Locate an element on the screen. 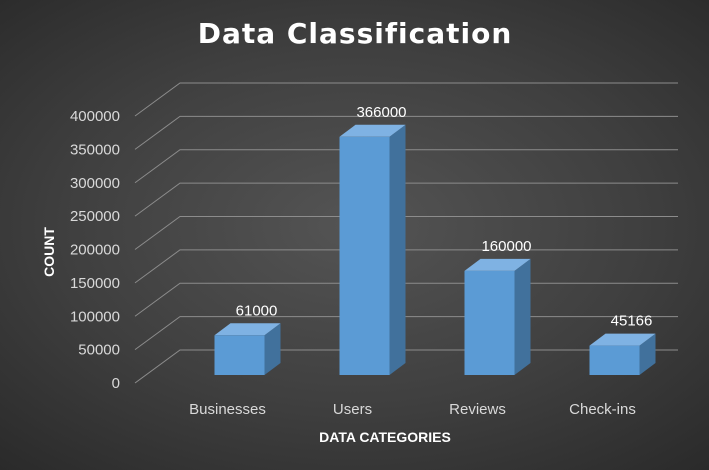  data-label: 366000 is located at coordinates (381, 112).